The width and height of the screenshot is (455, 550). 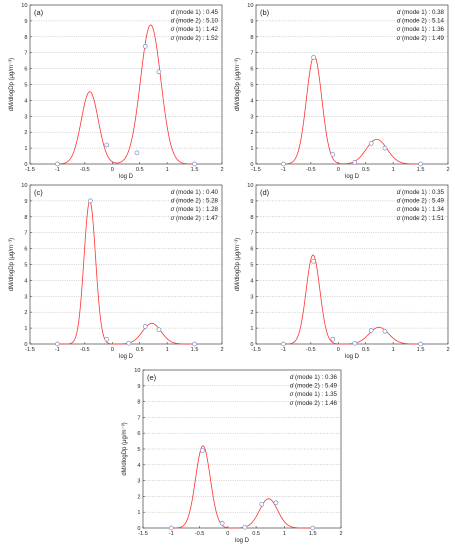 What do you see at coordinates (195, 12) in the screenshot?
I see `annotation-line: d (mode 1) : 0.45` at bounding box center [195, 12].